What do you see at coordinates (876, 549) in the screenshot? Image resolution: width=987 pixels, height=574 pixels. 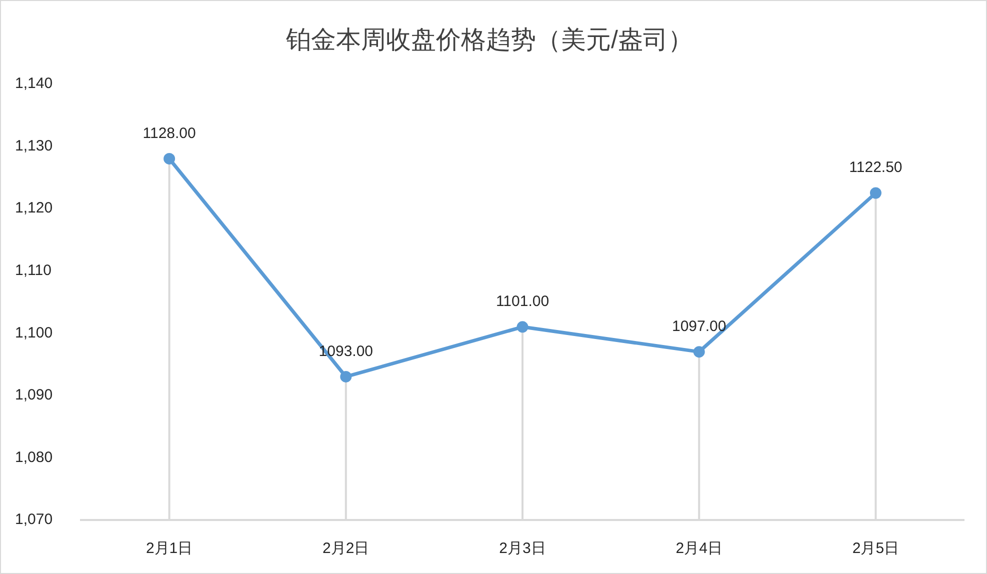 I see `x-tick-label: 2月5日` at bounding box center [876, 549].